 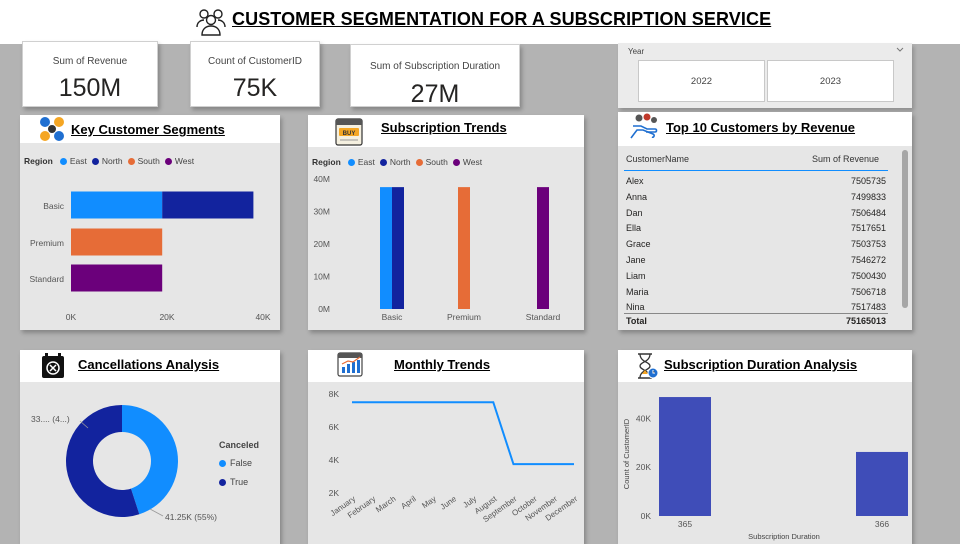 I want to click on table-row: Ella 7517651, so click(x=756, y=230).